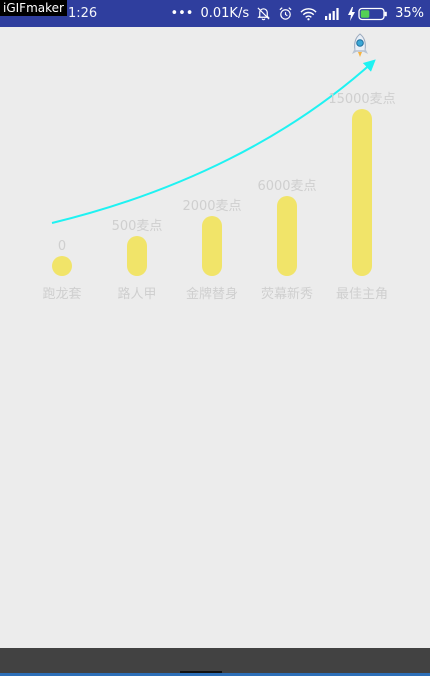 The width and height of the screenshot is (430, 676). What do you see at coordinates (287, 294) in the screenshot?
I see `category-label-4: 荧幕新秀` at bounding box center [287, 294].